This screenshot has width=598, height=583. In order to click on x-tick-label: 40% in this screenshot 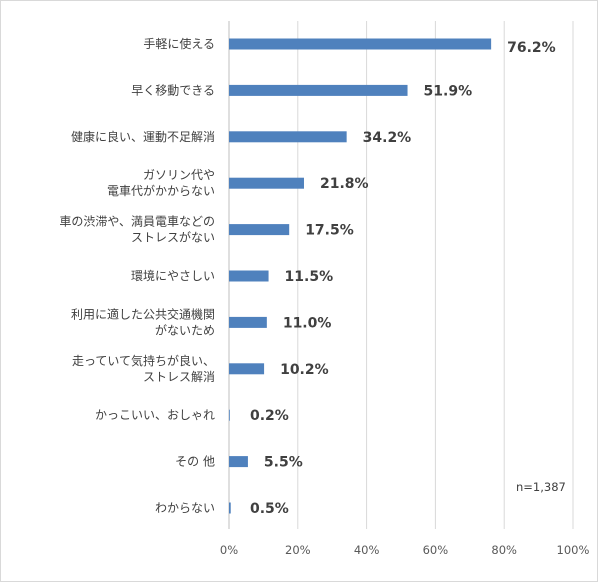, I will do `click(367, 550)`.